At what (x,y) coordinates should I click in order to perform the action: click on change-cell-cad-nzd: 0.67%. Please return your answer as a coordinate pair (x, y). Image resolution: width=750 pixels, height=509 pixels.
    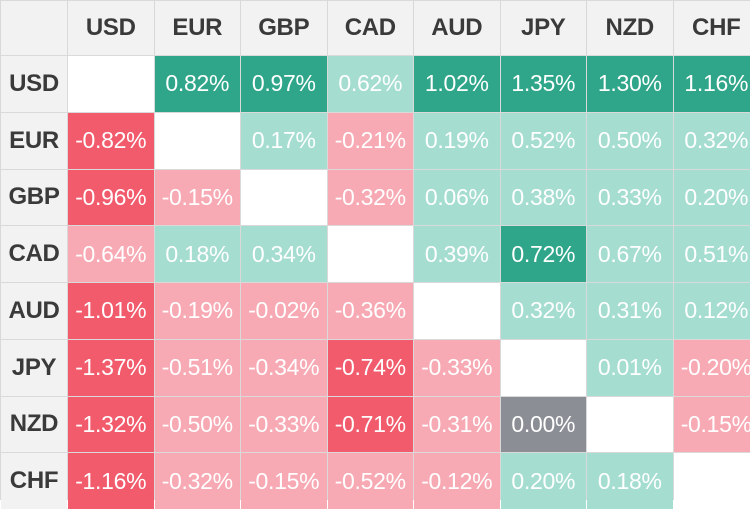
    Looking at the image, I should click on (630, 254).